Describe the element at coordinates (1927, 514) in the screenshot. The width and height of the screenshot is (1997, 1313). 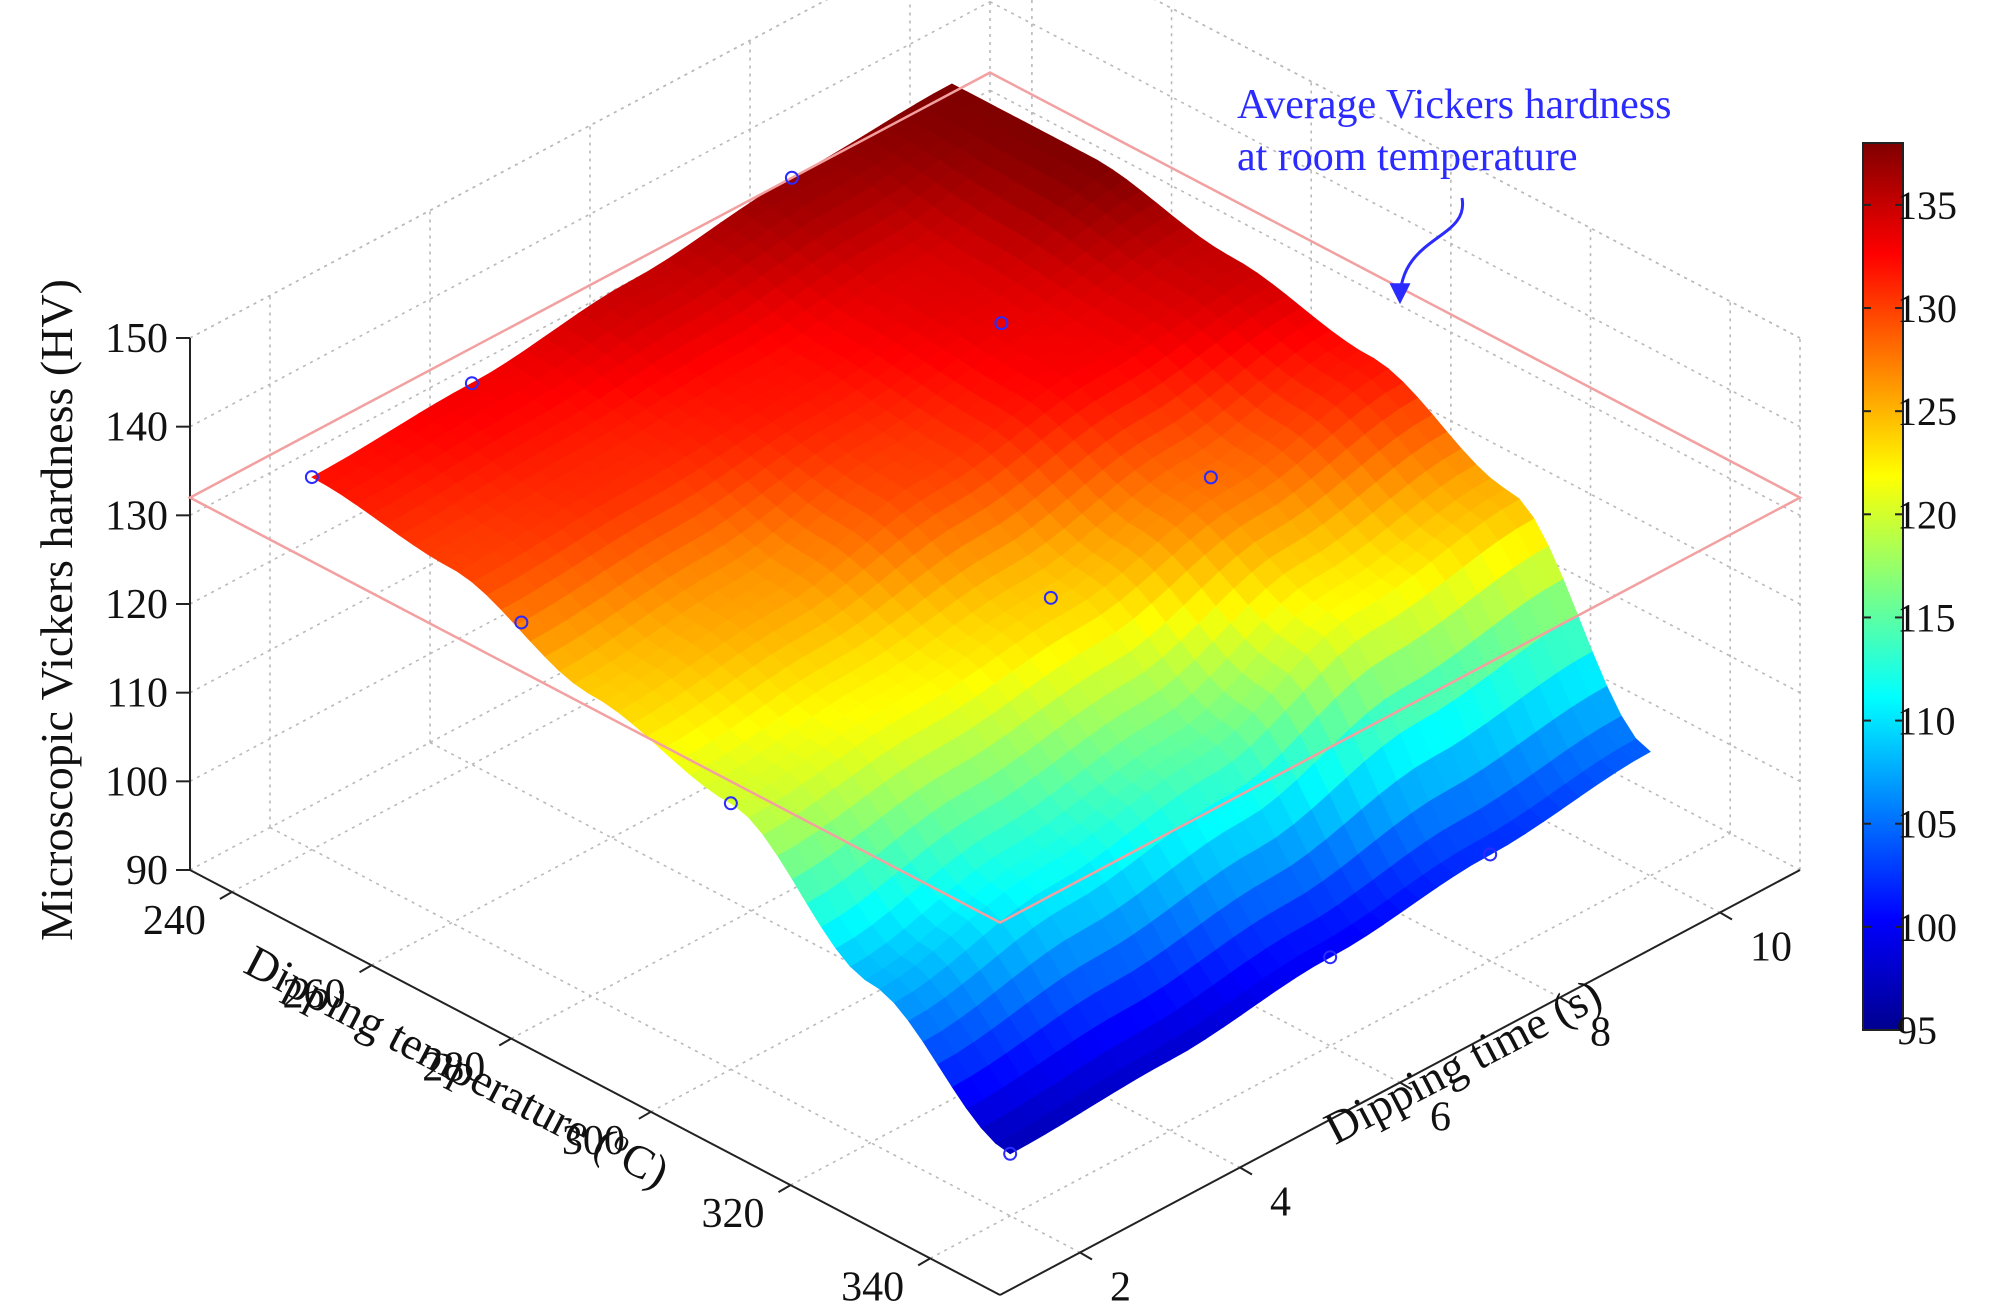
I see `colorbar-tick-label: 120` at that location.